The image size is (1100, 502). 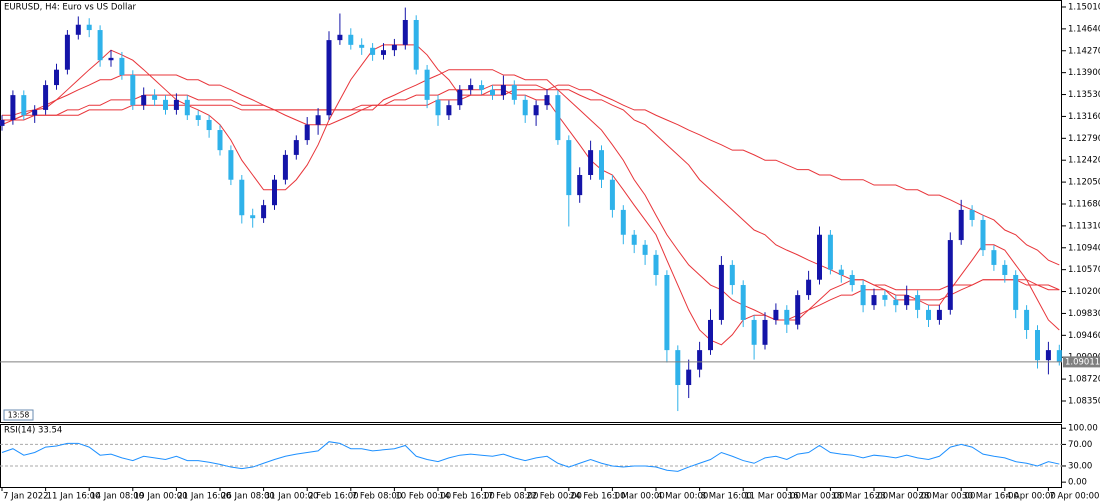 I want to click on x-tick-label: 2 Feb 16:00, so click(x=333, y=497).